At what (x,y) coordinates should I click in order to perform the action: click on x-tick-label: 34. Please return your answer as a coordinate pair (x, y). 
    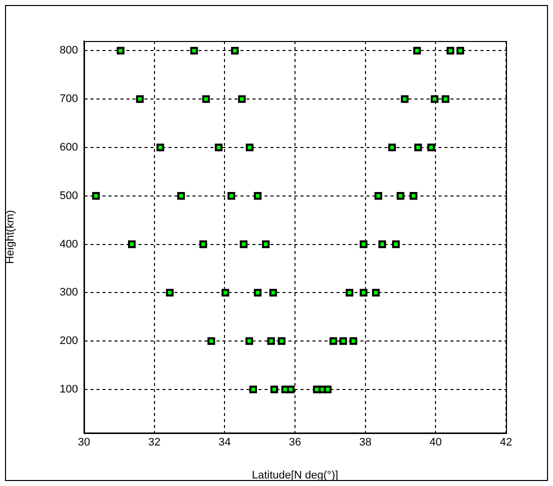
    Looking at the image, I should click on (224, 442).